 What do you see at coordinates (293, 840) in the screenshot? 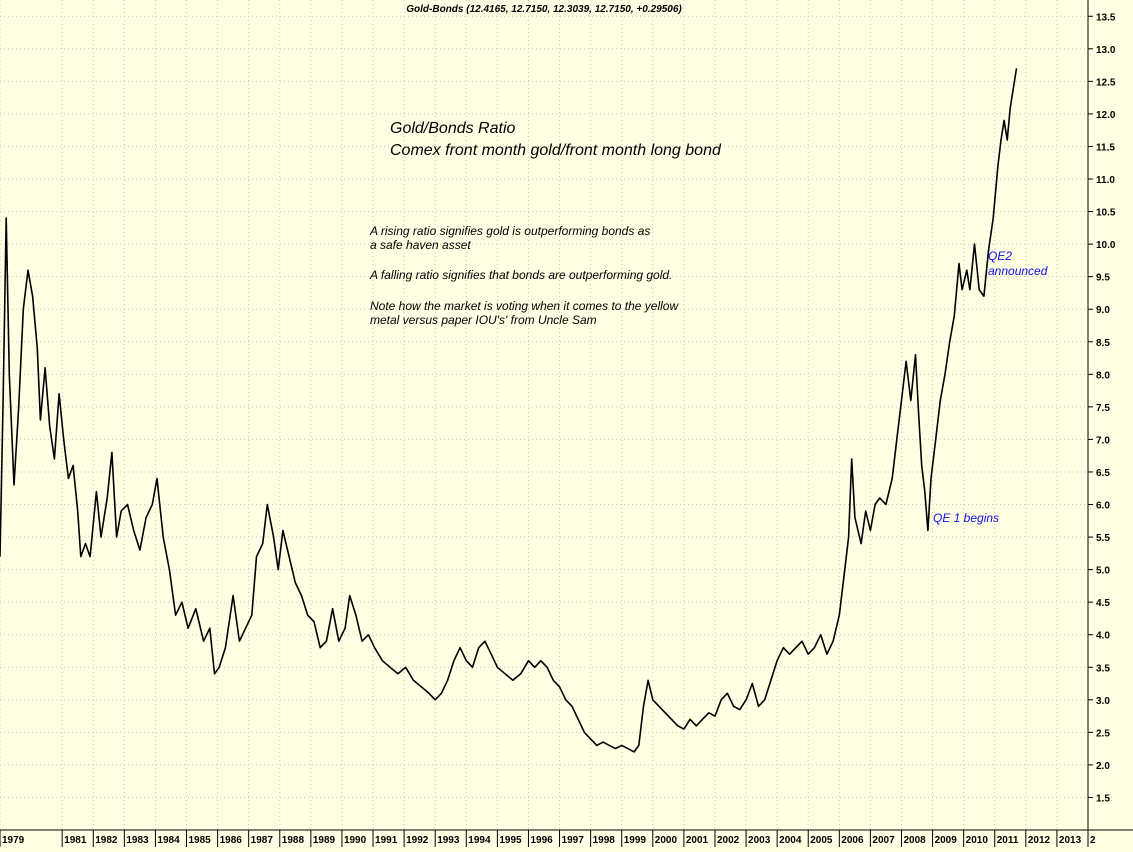
I see `x-tick-label: 1988` at bounding box center [293, 840].